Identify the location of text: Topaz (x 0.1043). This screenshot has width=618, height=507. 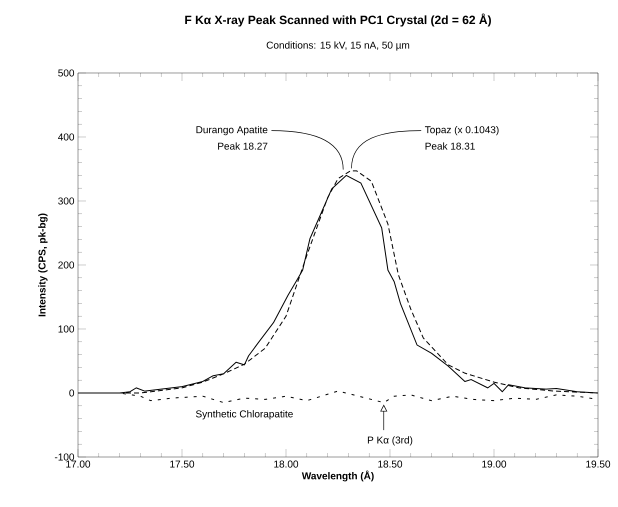
(461, 131).